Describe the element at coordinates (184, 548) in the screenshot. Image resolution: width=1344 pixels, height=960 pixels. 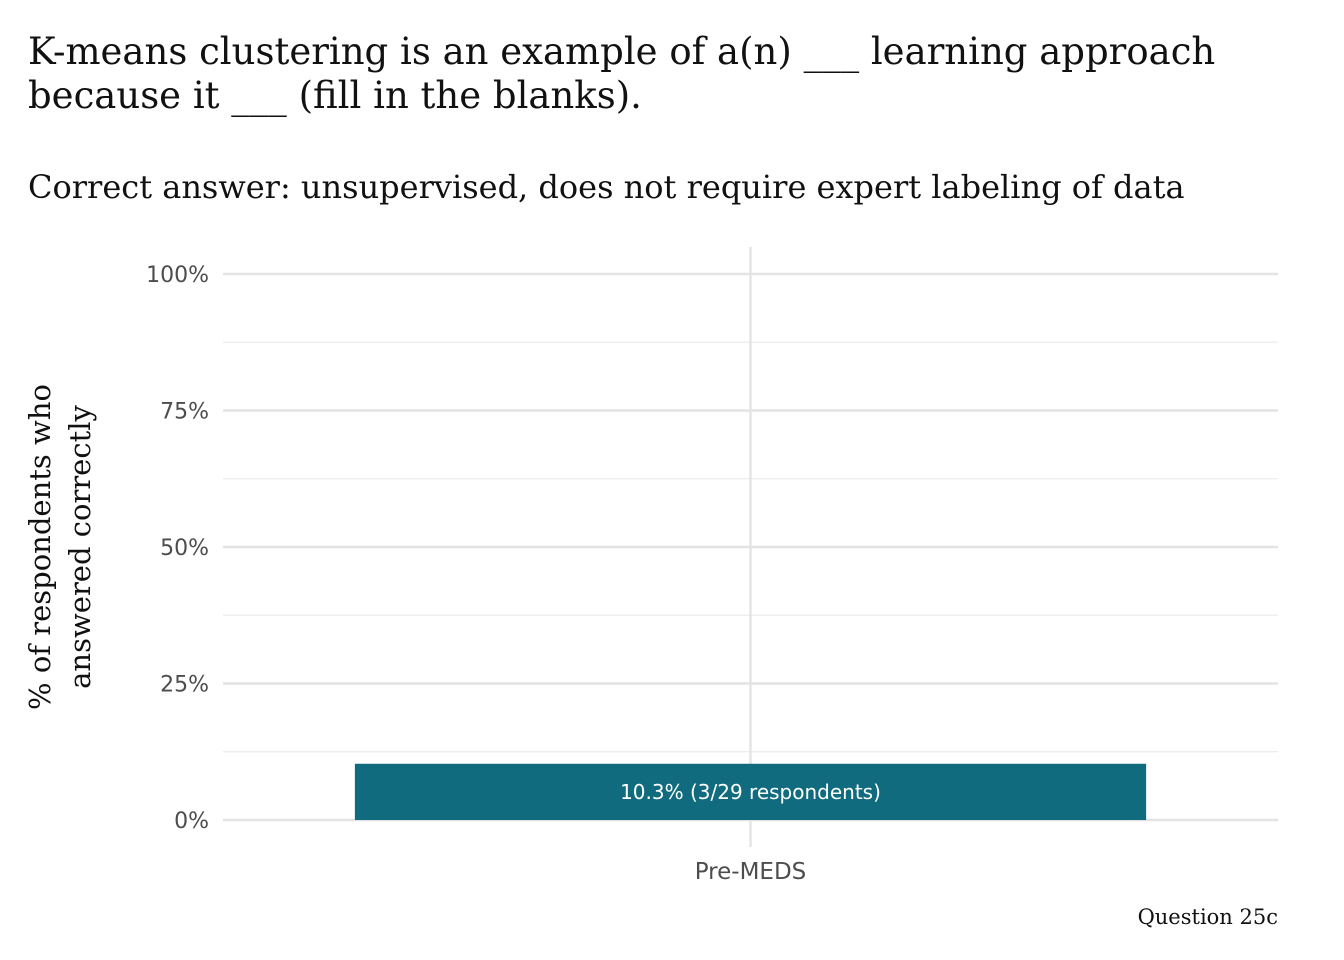
I see `y-tick-label: 50%` at that location.